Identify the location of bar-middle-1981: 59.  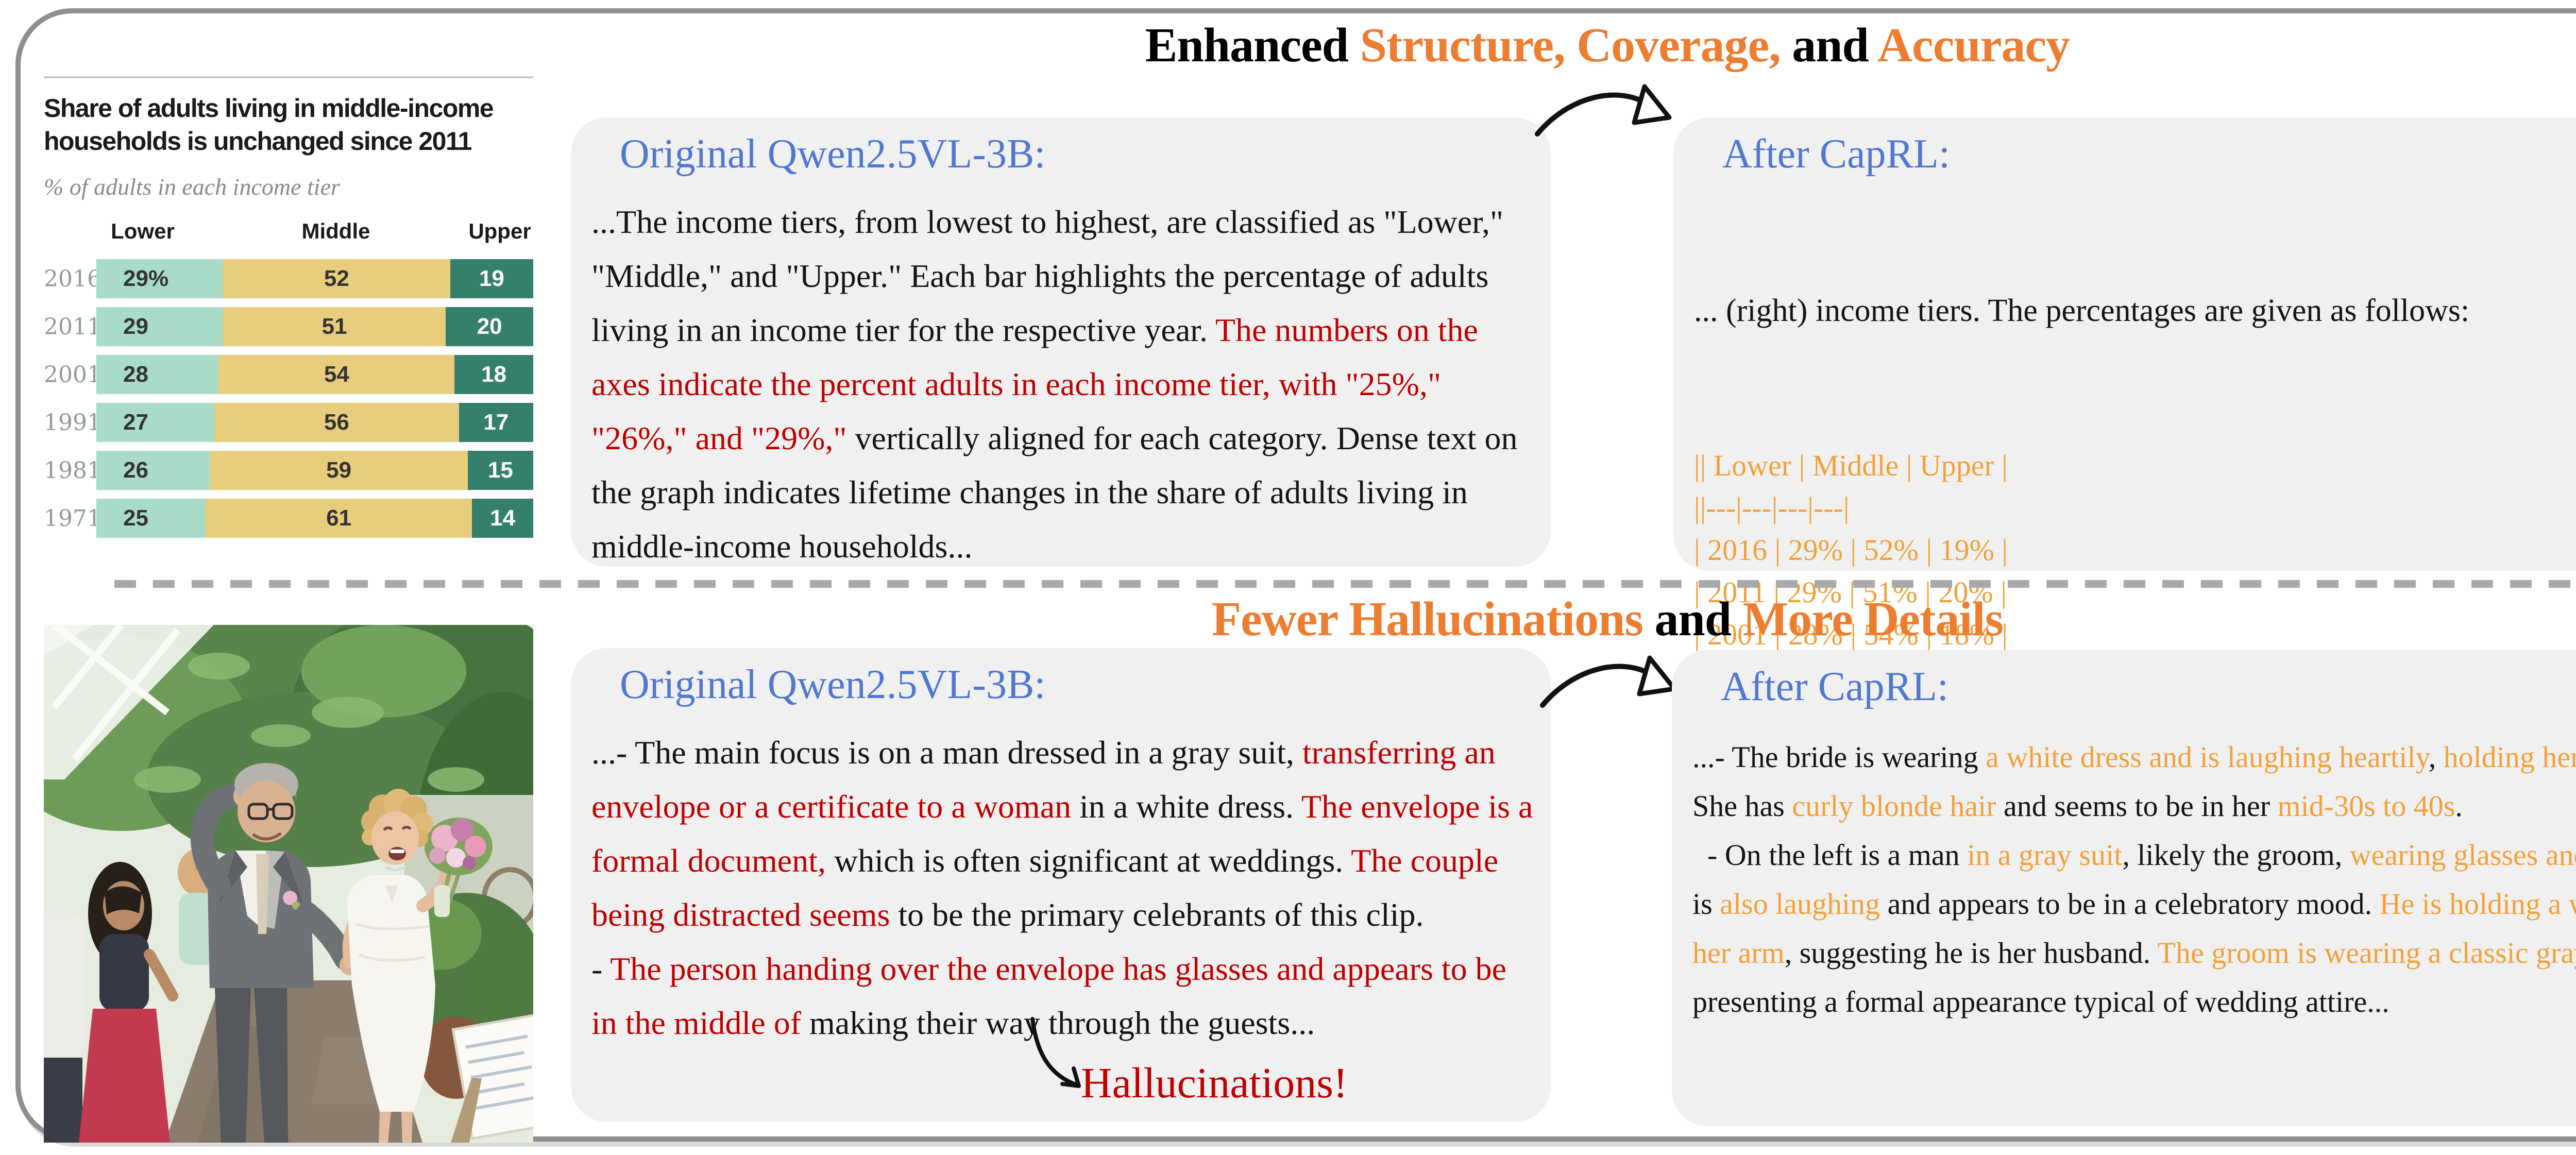
(339, 470).